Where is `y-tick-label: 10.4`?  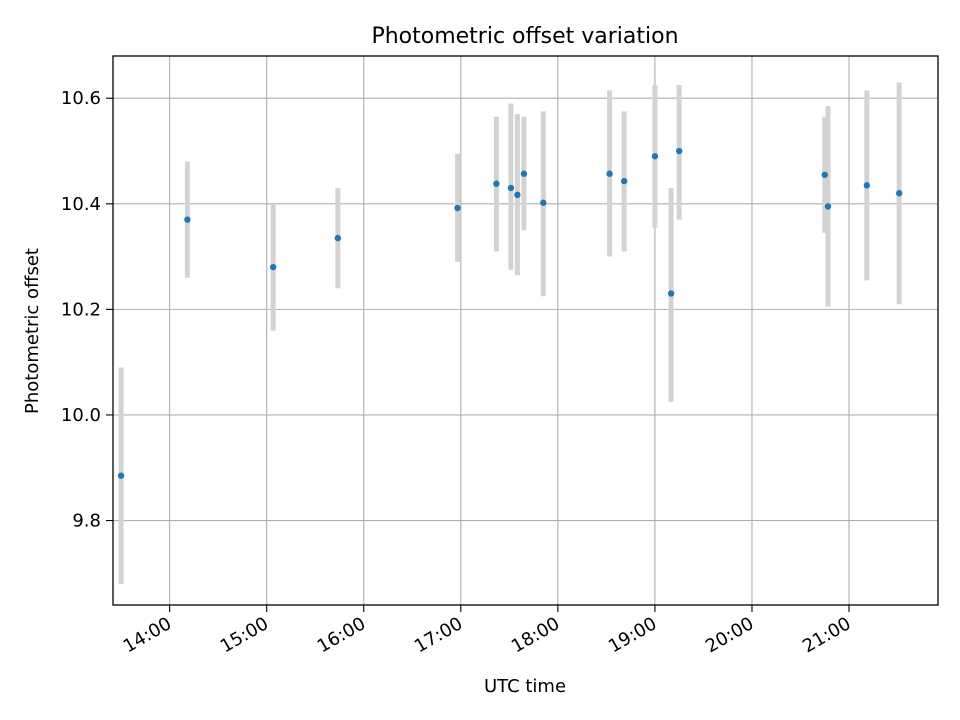 y-tick-label: 10.4 is located at coordinates (81, 204).